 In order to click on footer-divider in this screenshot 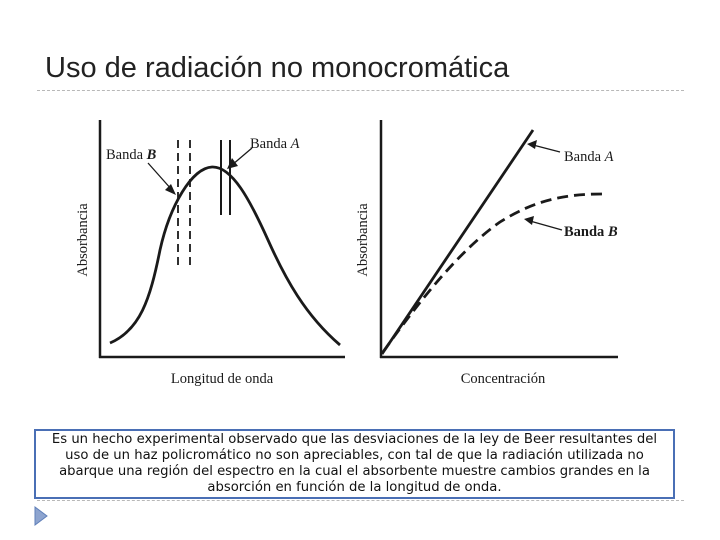, I will do `click(360, 500)`.